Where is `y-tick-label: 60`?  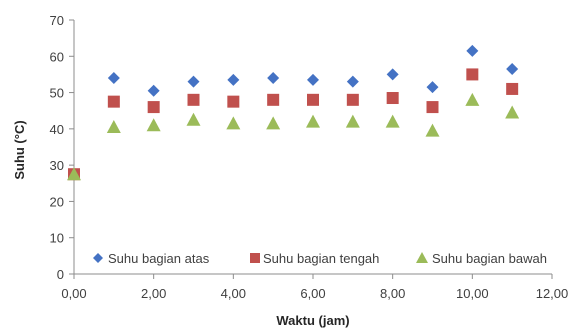 y-tick-label: 60 is located at coordinates (57, 56).